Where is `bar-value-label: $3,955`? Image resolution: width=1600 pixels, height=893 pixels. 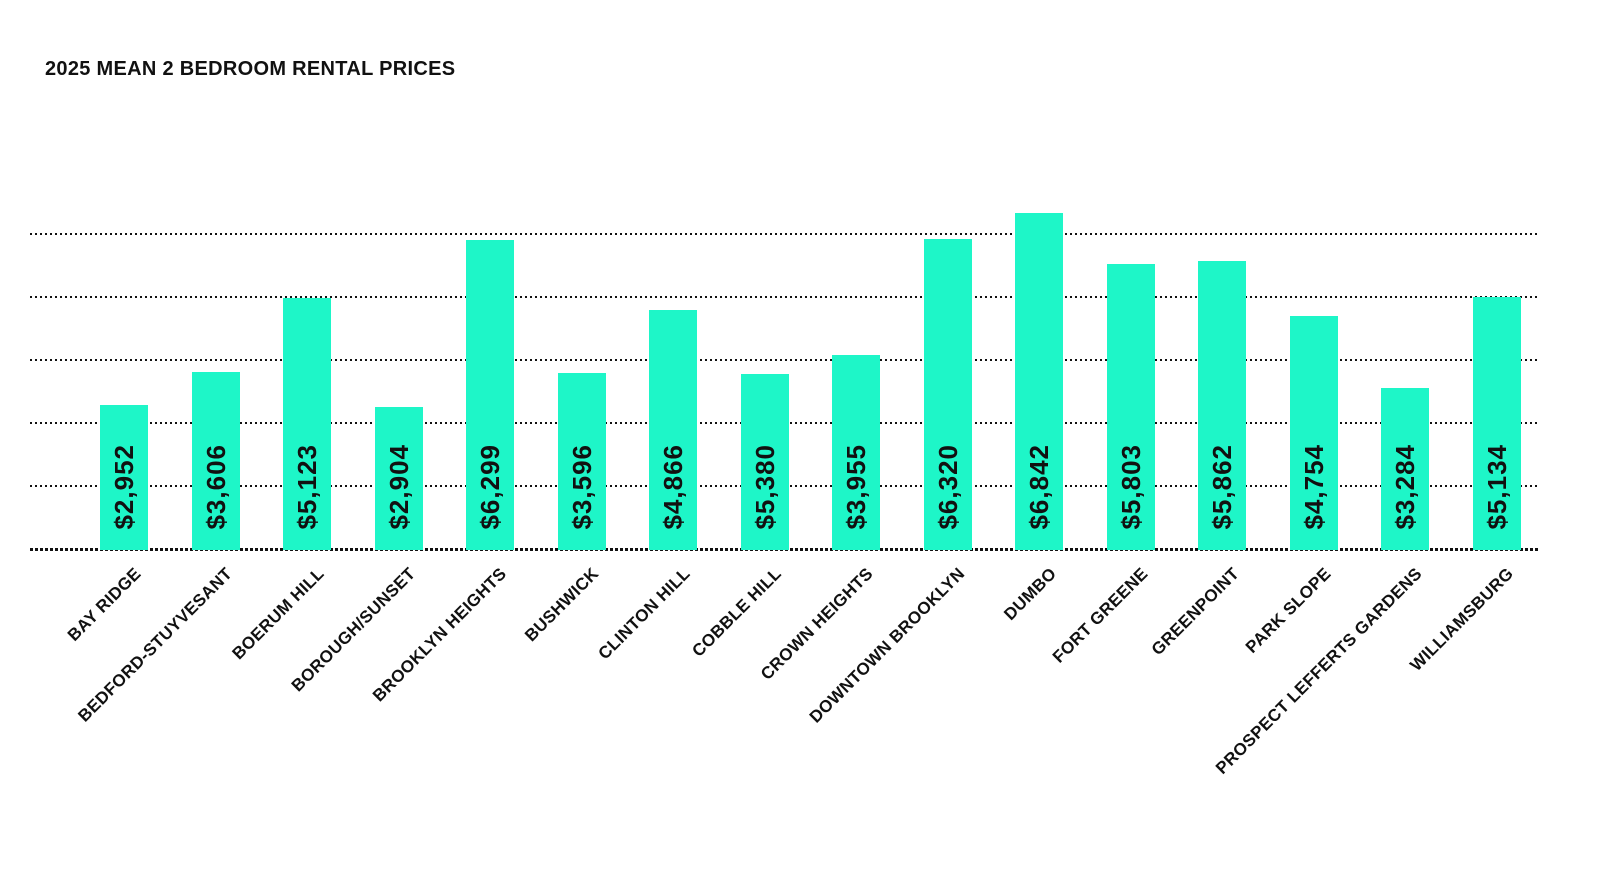 bar-value-label: $3,955 is located at coordinates (856, 487).